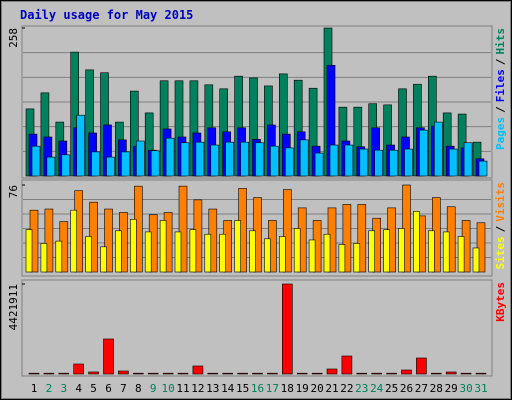 The width and height of the screenshot is (512, 400). Describe the element at coordinates (391, 388) in the screenshot. I see `x-tick-label: 25` at that location.